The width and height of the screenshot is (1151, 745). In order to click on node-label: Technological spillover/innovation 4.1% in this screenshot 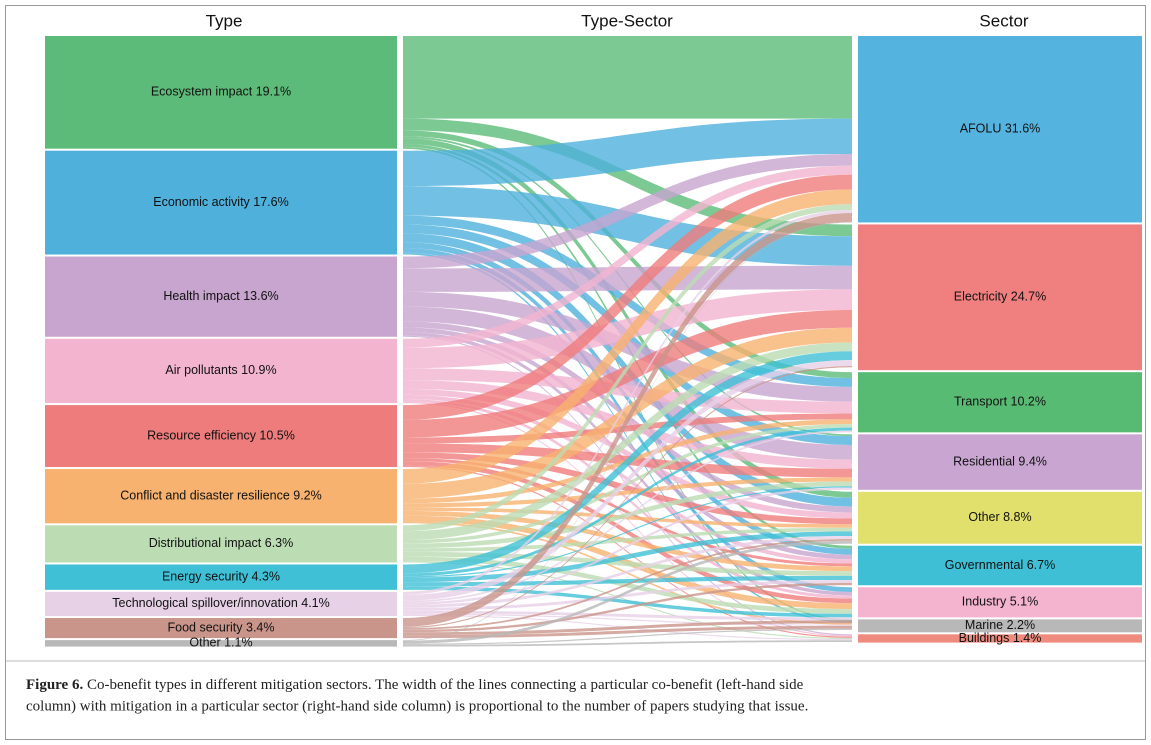, I will do `click(221, 603)`.